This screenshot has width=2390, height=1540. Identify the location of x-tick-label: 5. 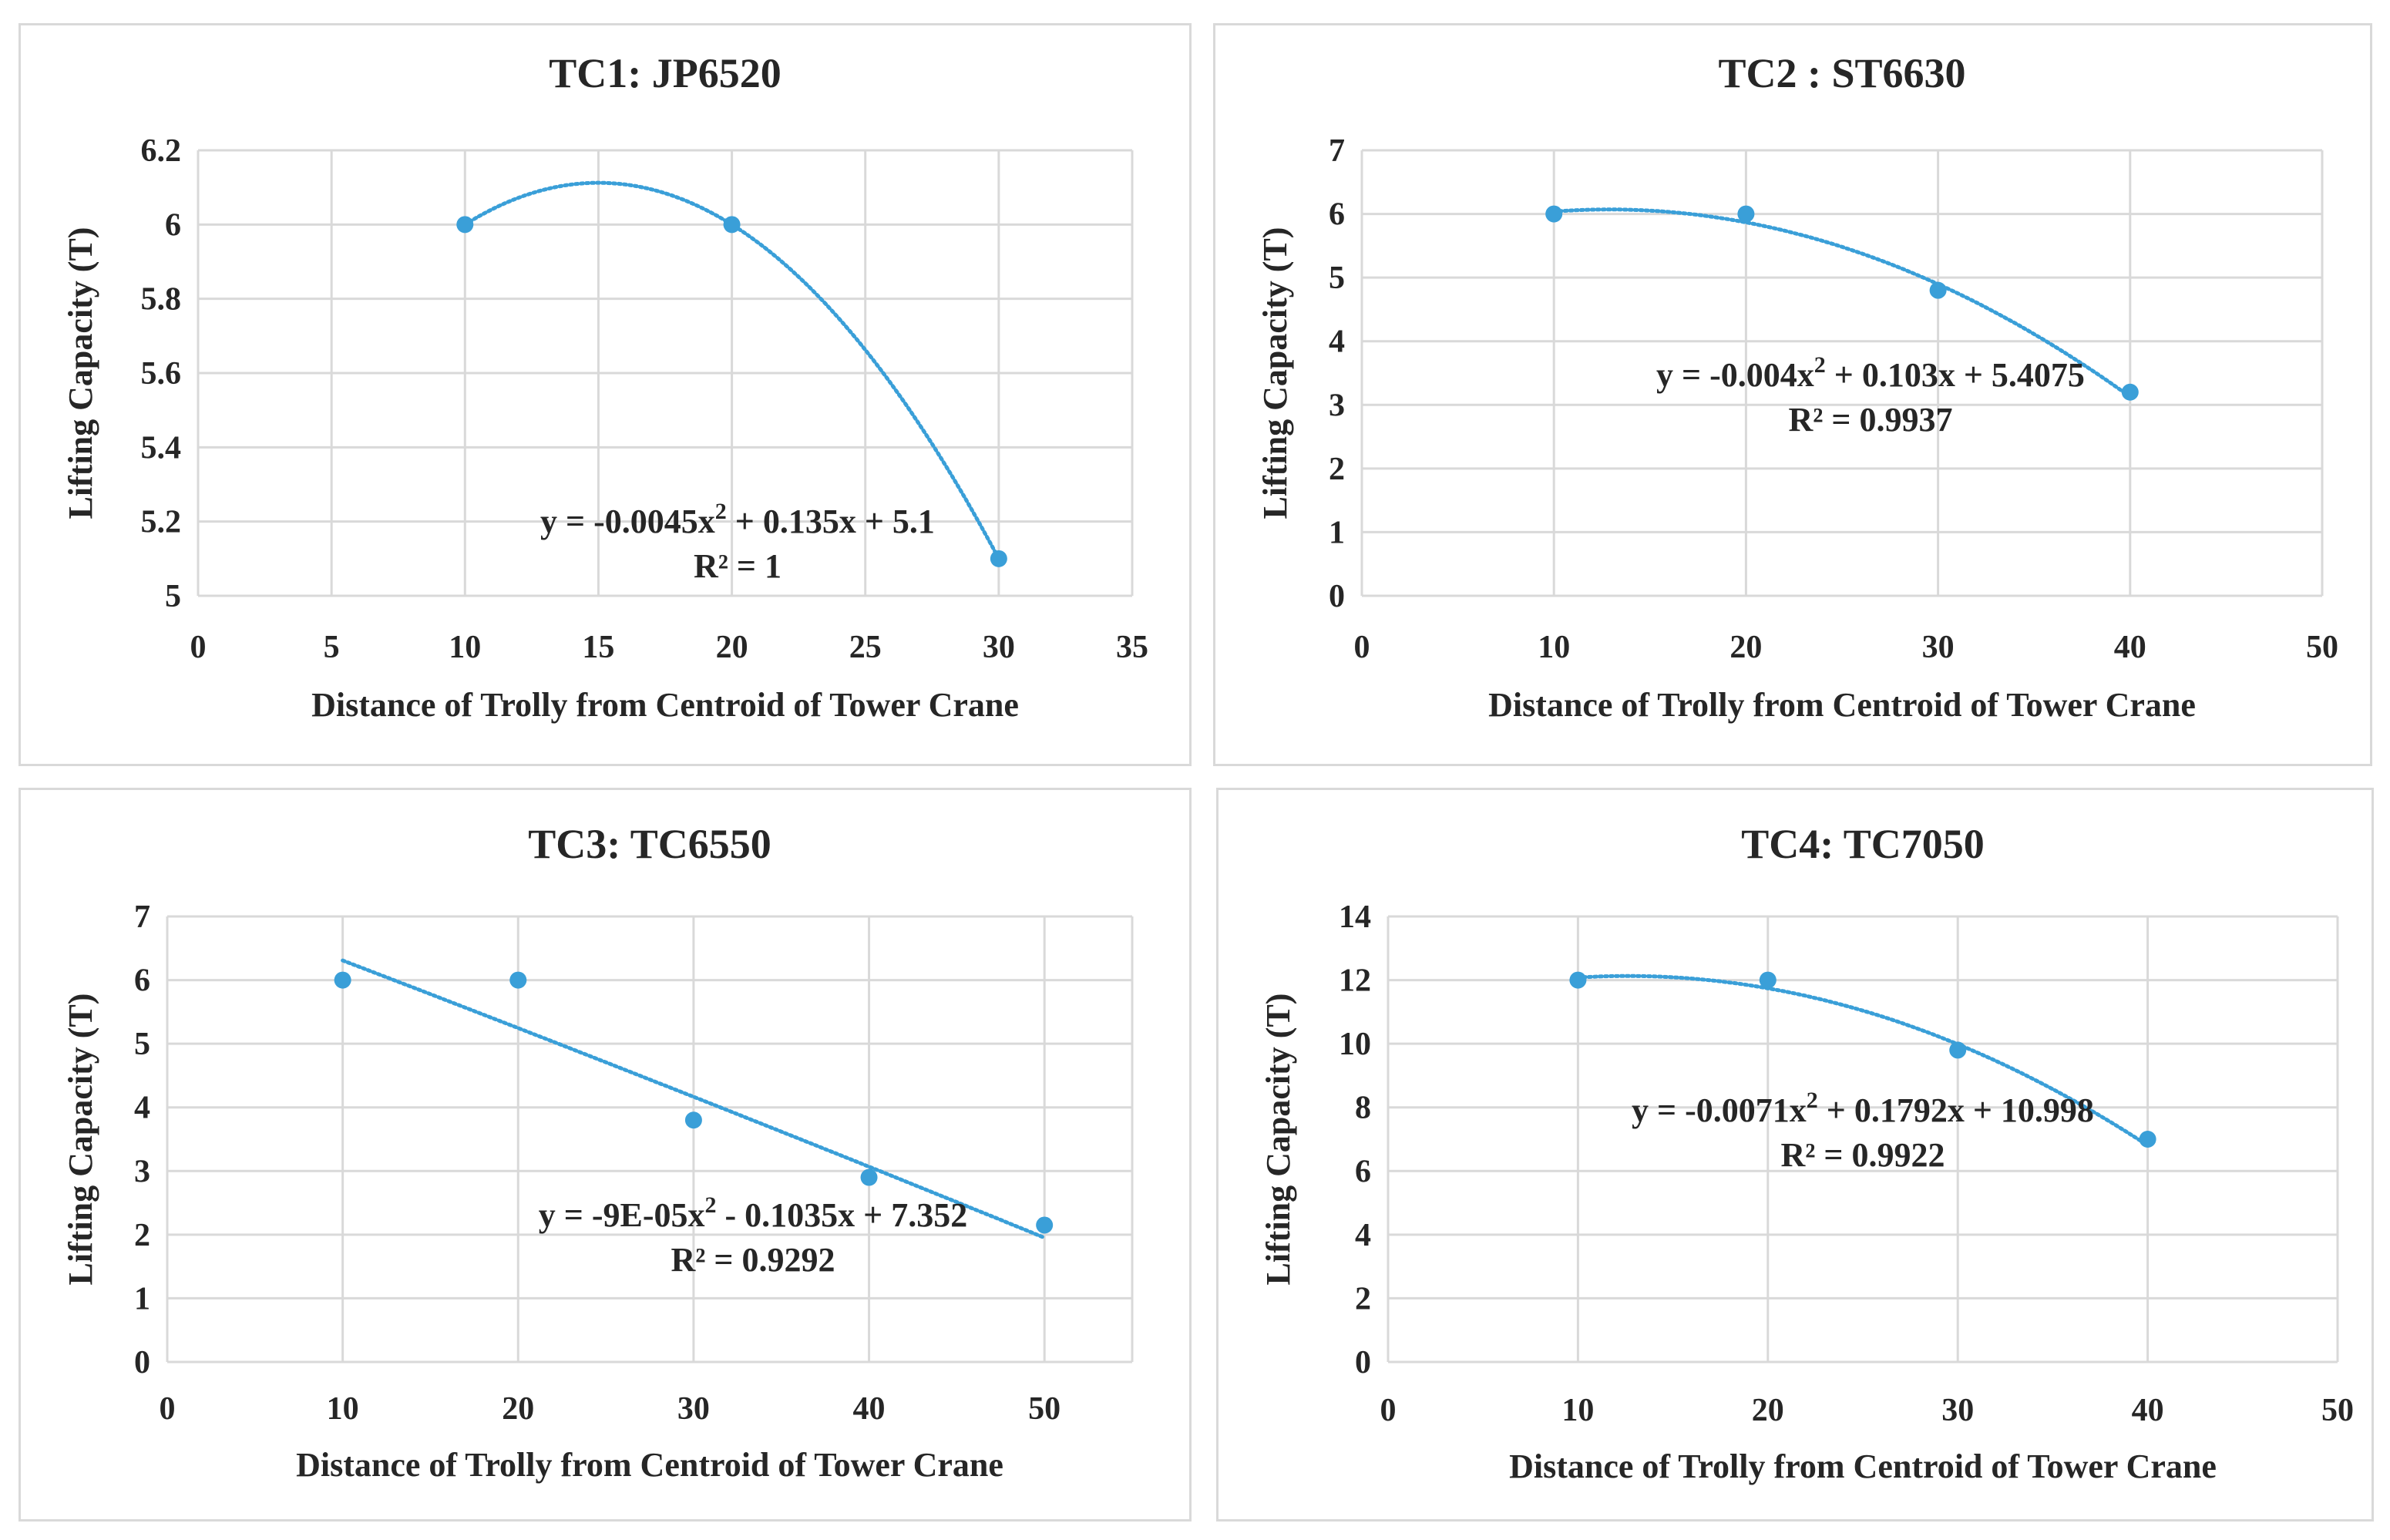
(332, 647).